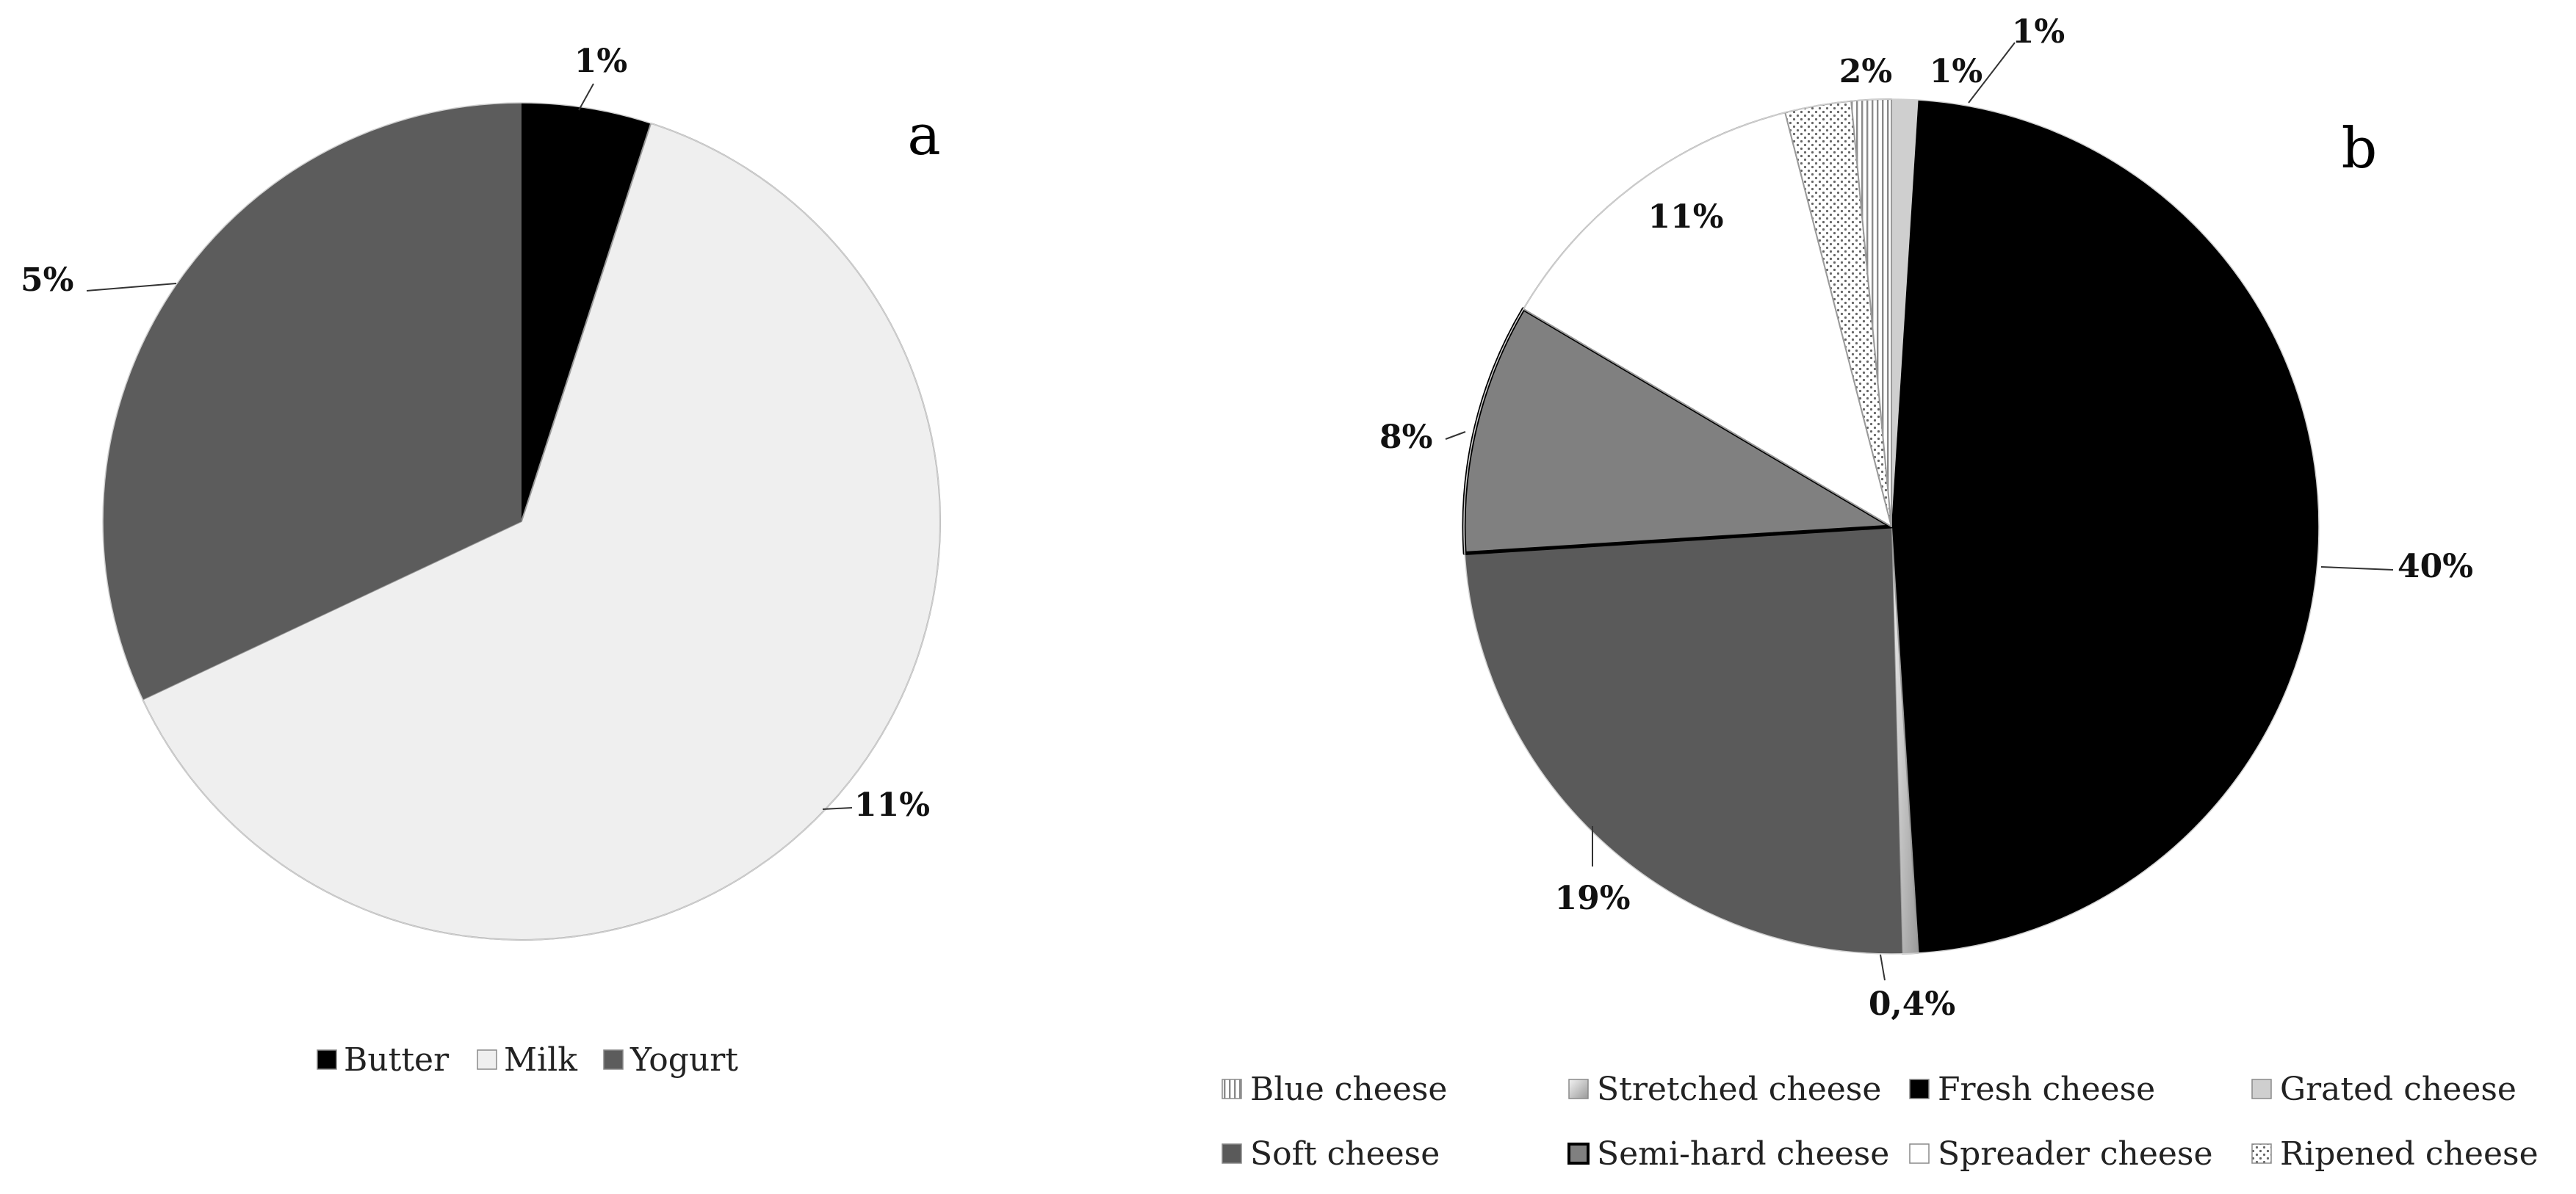 This screenshot has width=2576, height=1194. What do you see at coordinates (1920, 1089) in the screenshot?
I see `legend-swatch-fresh-cheese` at bounding box center [1920, 1089].